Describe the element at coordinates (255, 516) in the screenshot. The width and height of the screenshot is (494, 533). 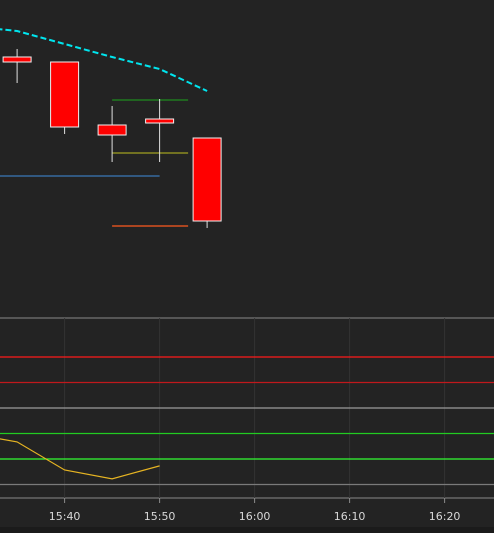
I see `x-tick-label: 16:00` at that location.